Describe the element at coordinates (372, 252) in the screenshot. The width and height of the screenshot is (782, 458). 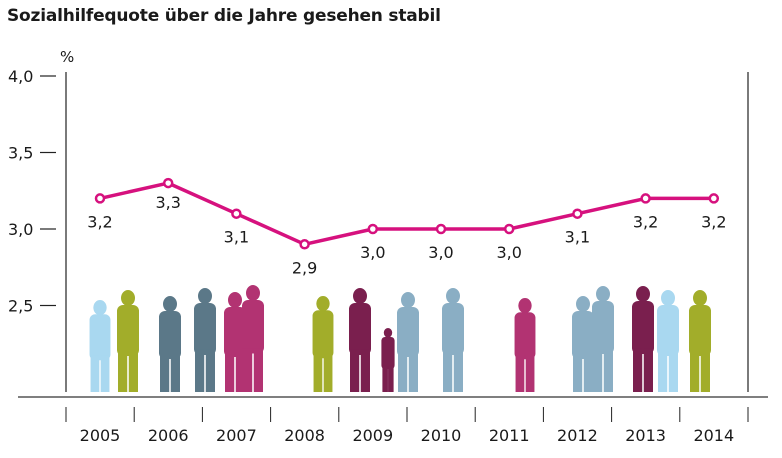
I see `data-label: 3,0` at that location.